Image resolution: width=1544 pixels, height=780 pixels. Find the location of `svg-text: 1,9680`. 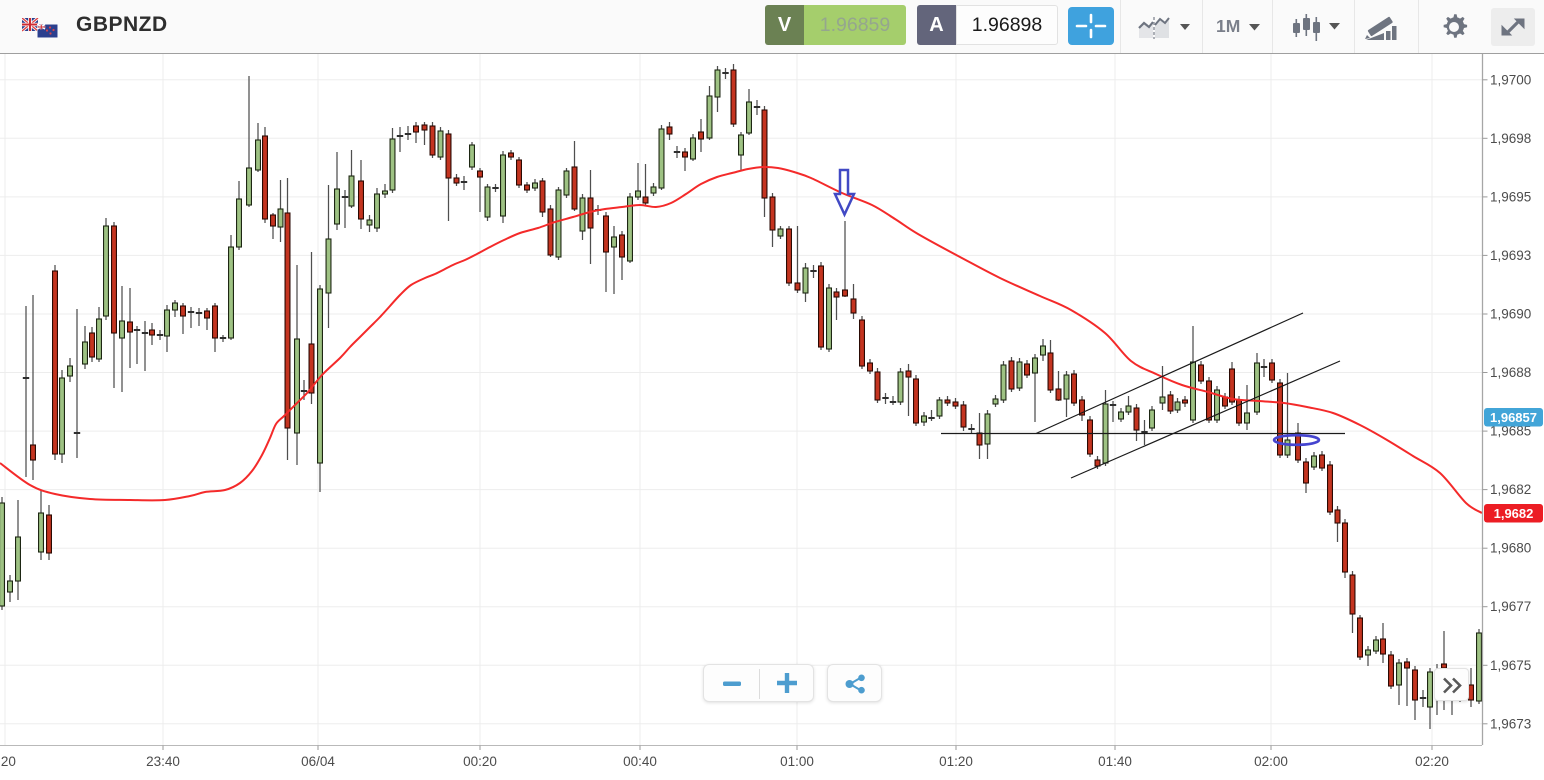

svg-text: 1,9680 is located at coordinates (1510, 548).